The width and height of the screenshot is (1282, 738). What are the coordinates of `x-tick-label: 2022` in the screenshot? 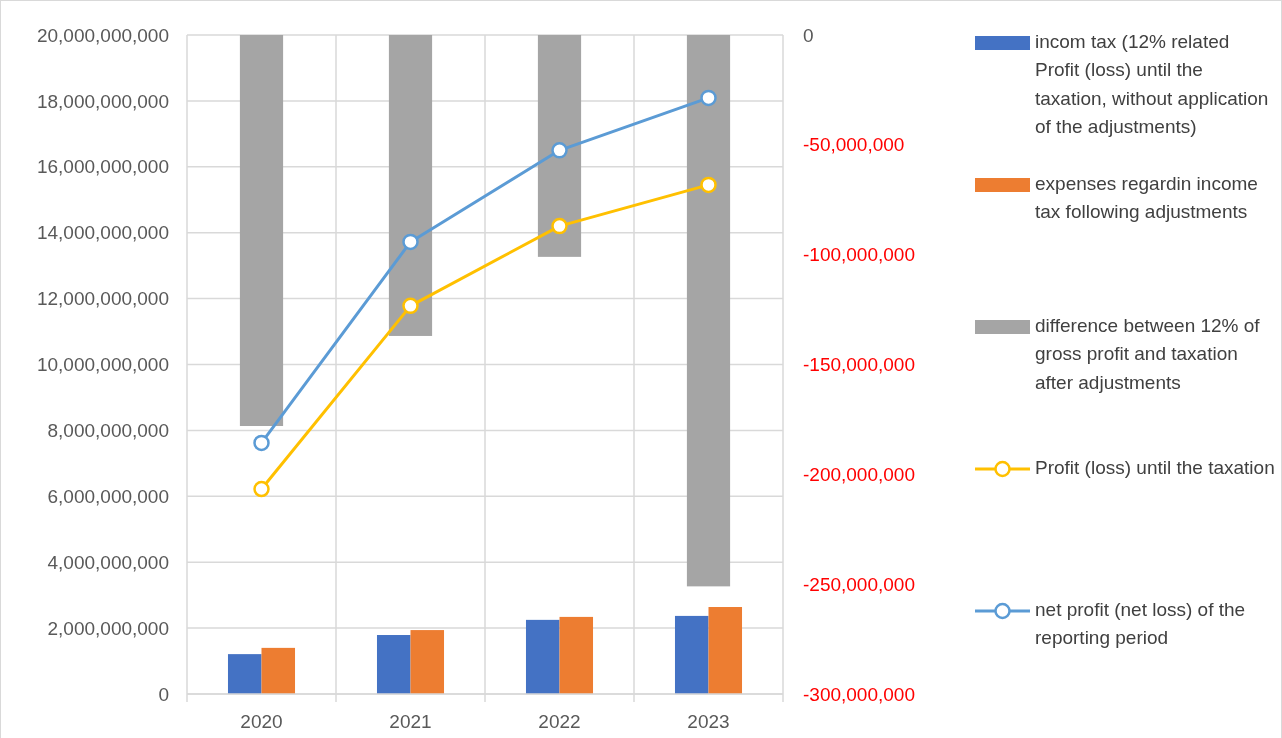 It's located at (559, 721).